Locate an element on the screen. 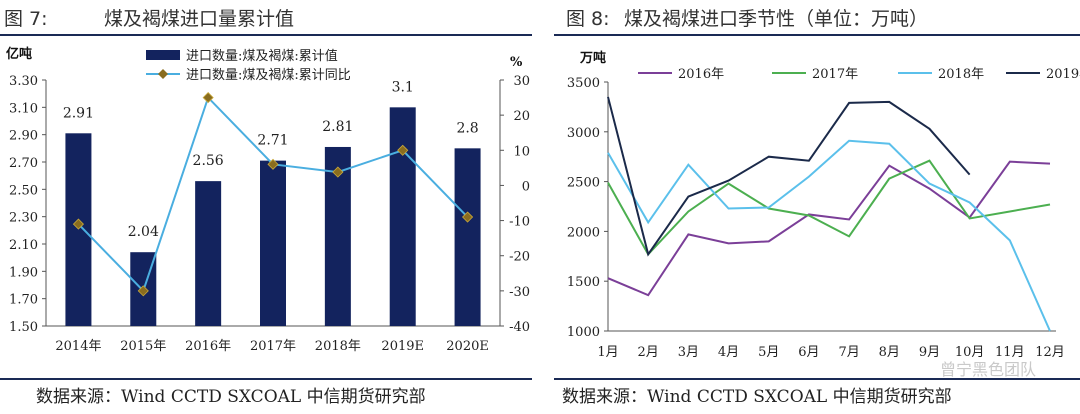  series-line-2016年 is located at coordinates (829, 228).